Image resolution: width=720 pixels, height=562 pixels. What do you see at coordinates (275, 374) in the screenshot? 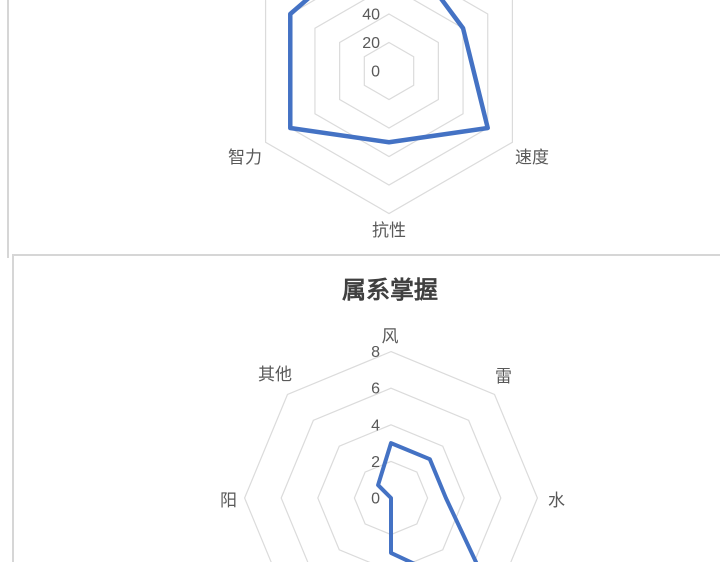
I see `category-label: 其他` at bounding box center [275, 374].